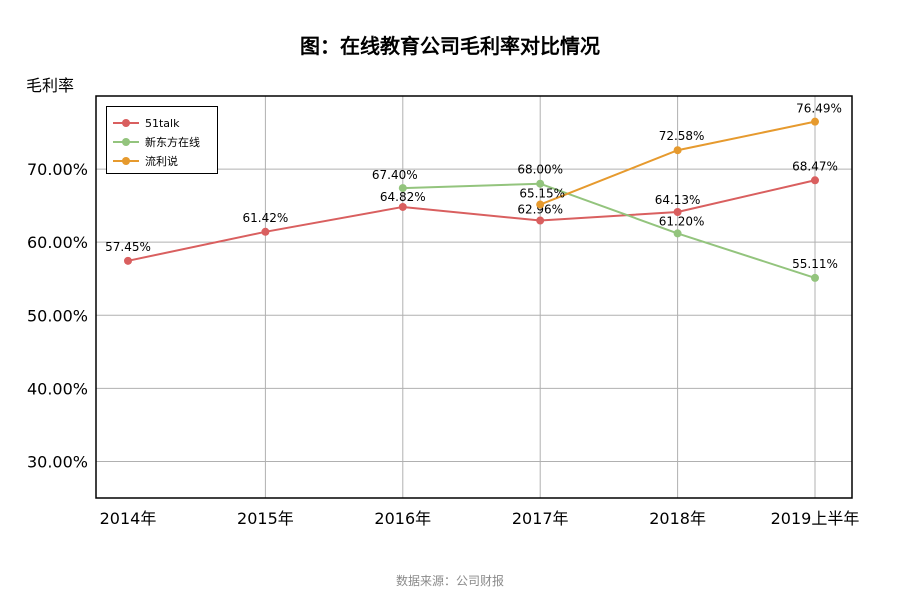 The height and width of the screenshot is (600, 900). I want to click on legend-label: 流利说, so click(161, 161).